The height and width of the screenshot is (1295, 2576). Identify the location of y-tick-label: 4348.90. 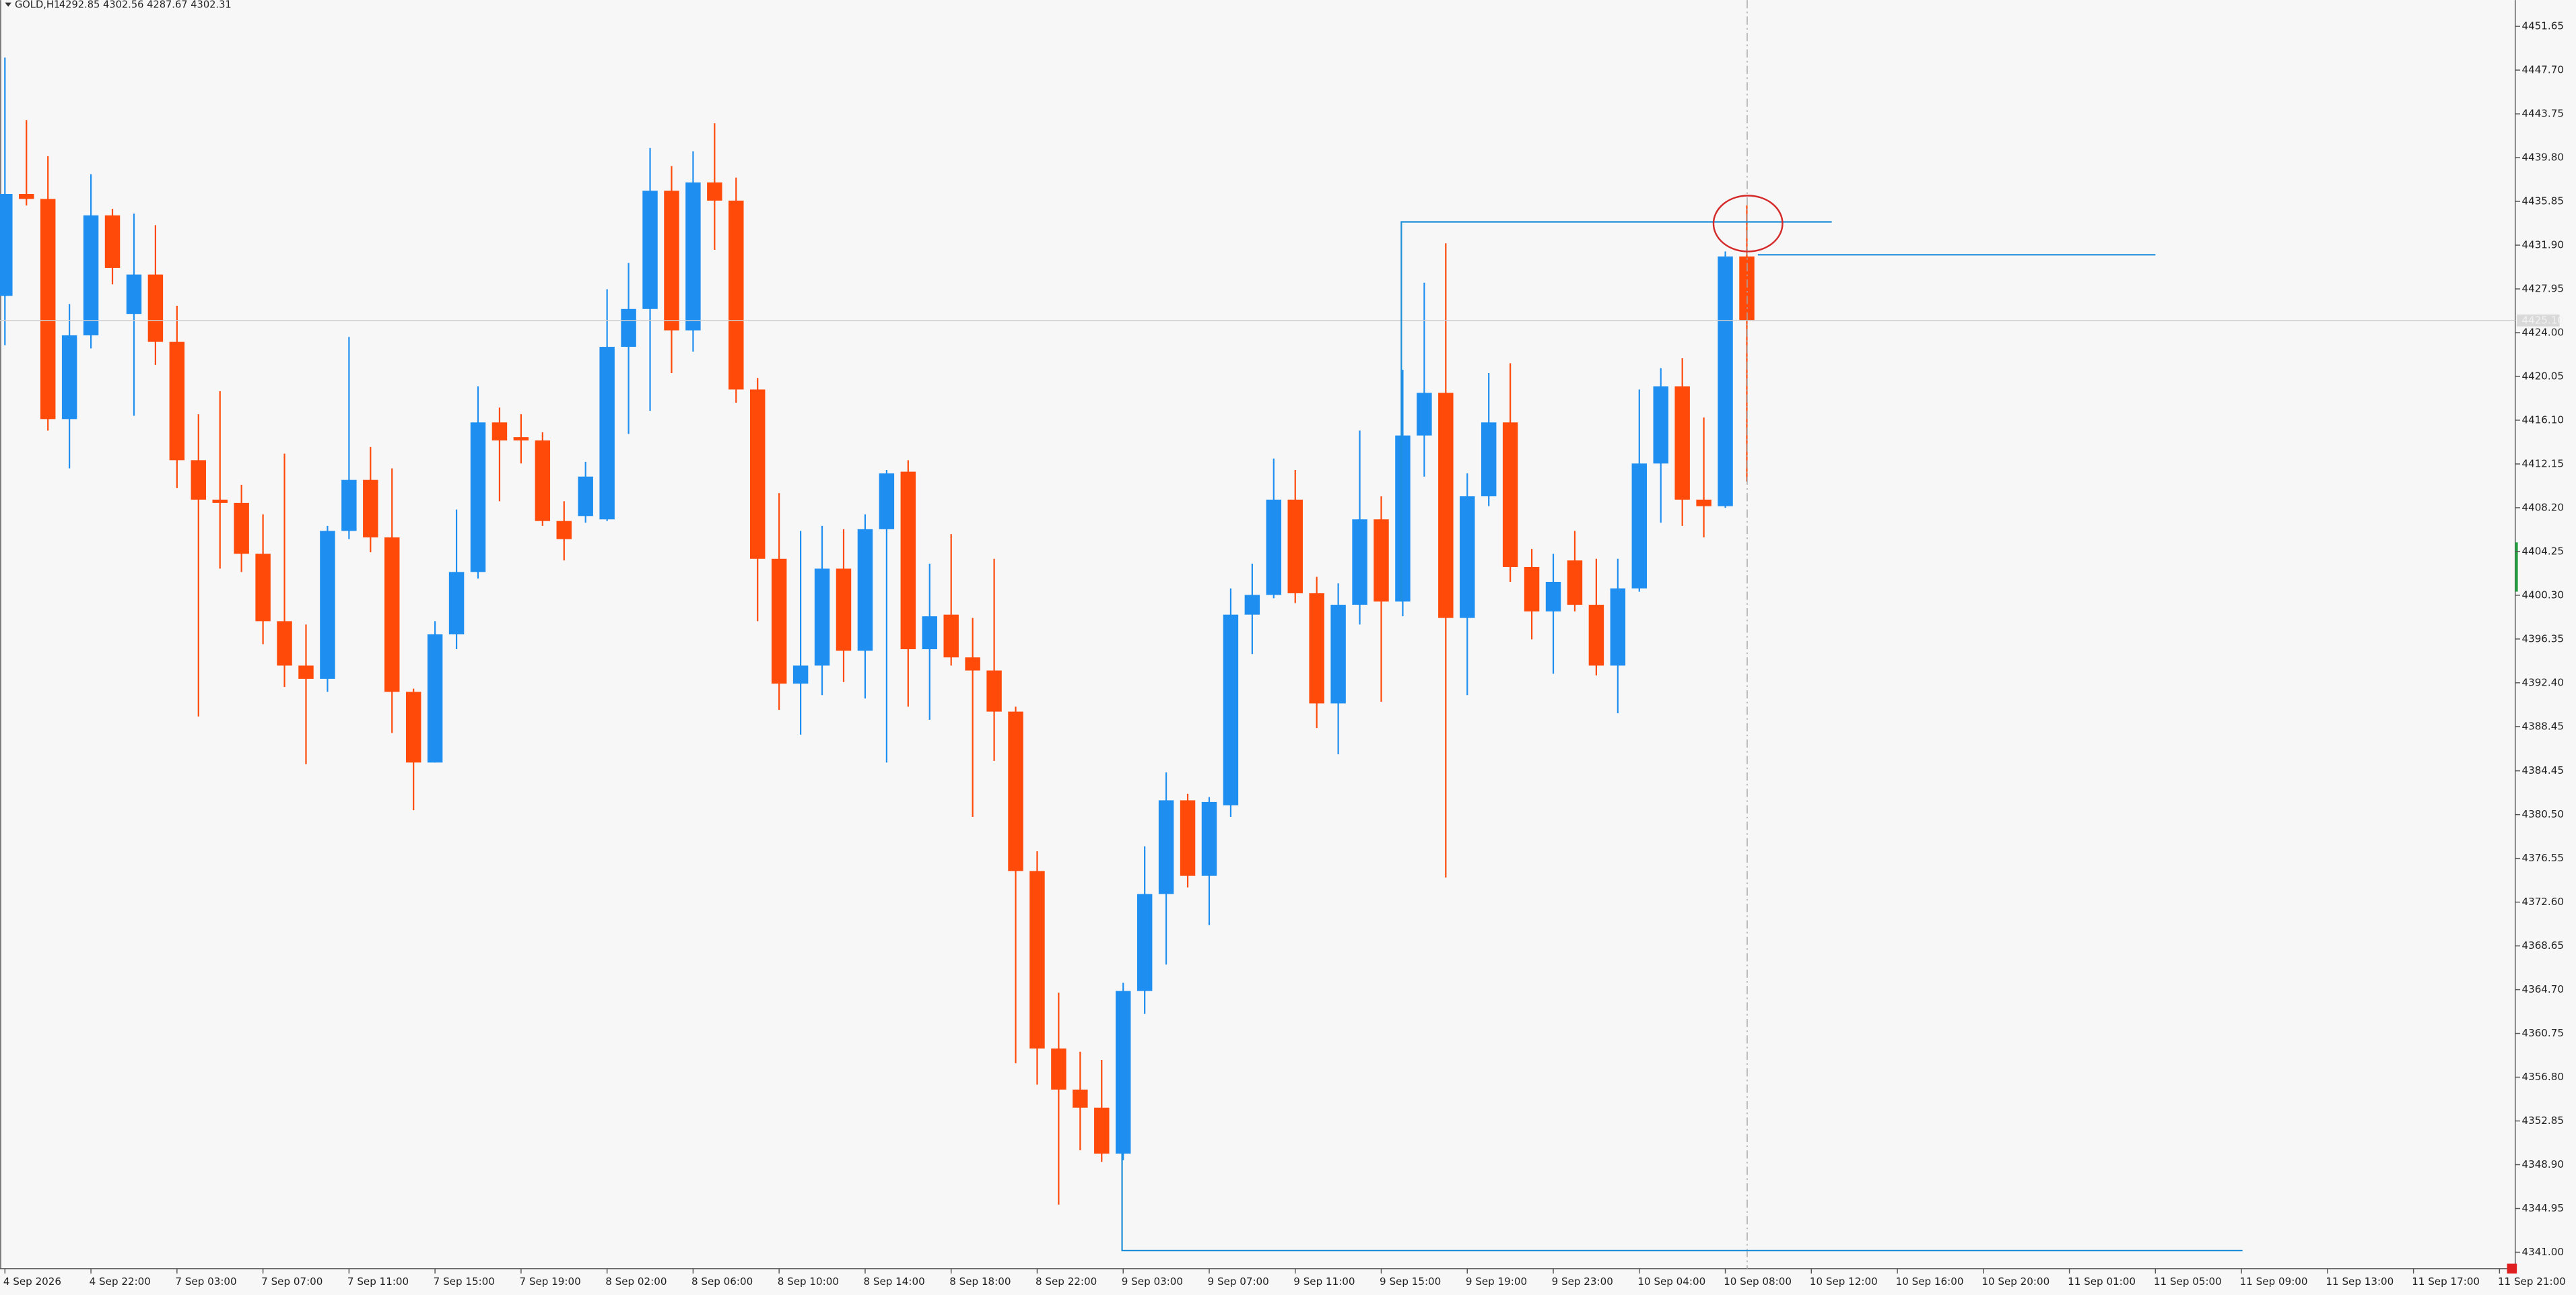
(2542, 1164).